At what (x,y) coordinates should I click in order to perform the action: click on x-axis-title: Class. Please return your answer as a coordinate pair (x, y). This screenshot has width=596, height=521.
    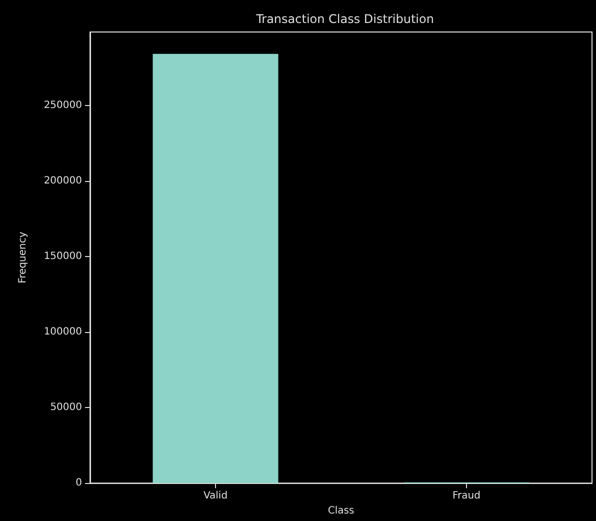
    Looking at the image, I should click on (341, 511).